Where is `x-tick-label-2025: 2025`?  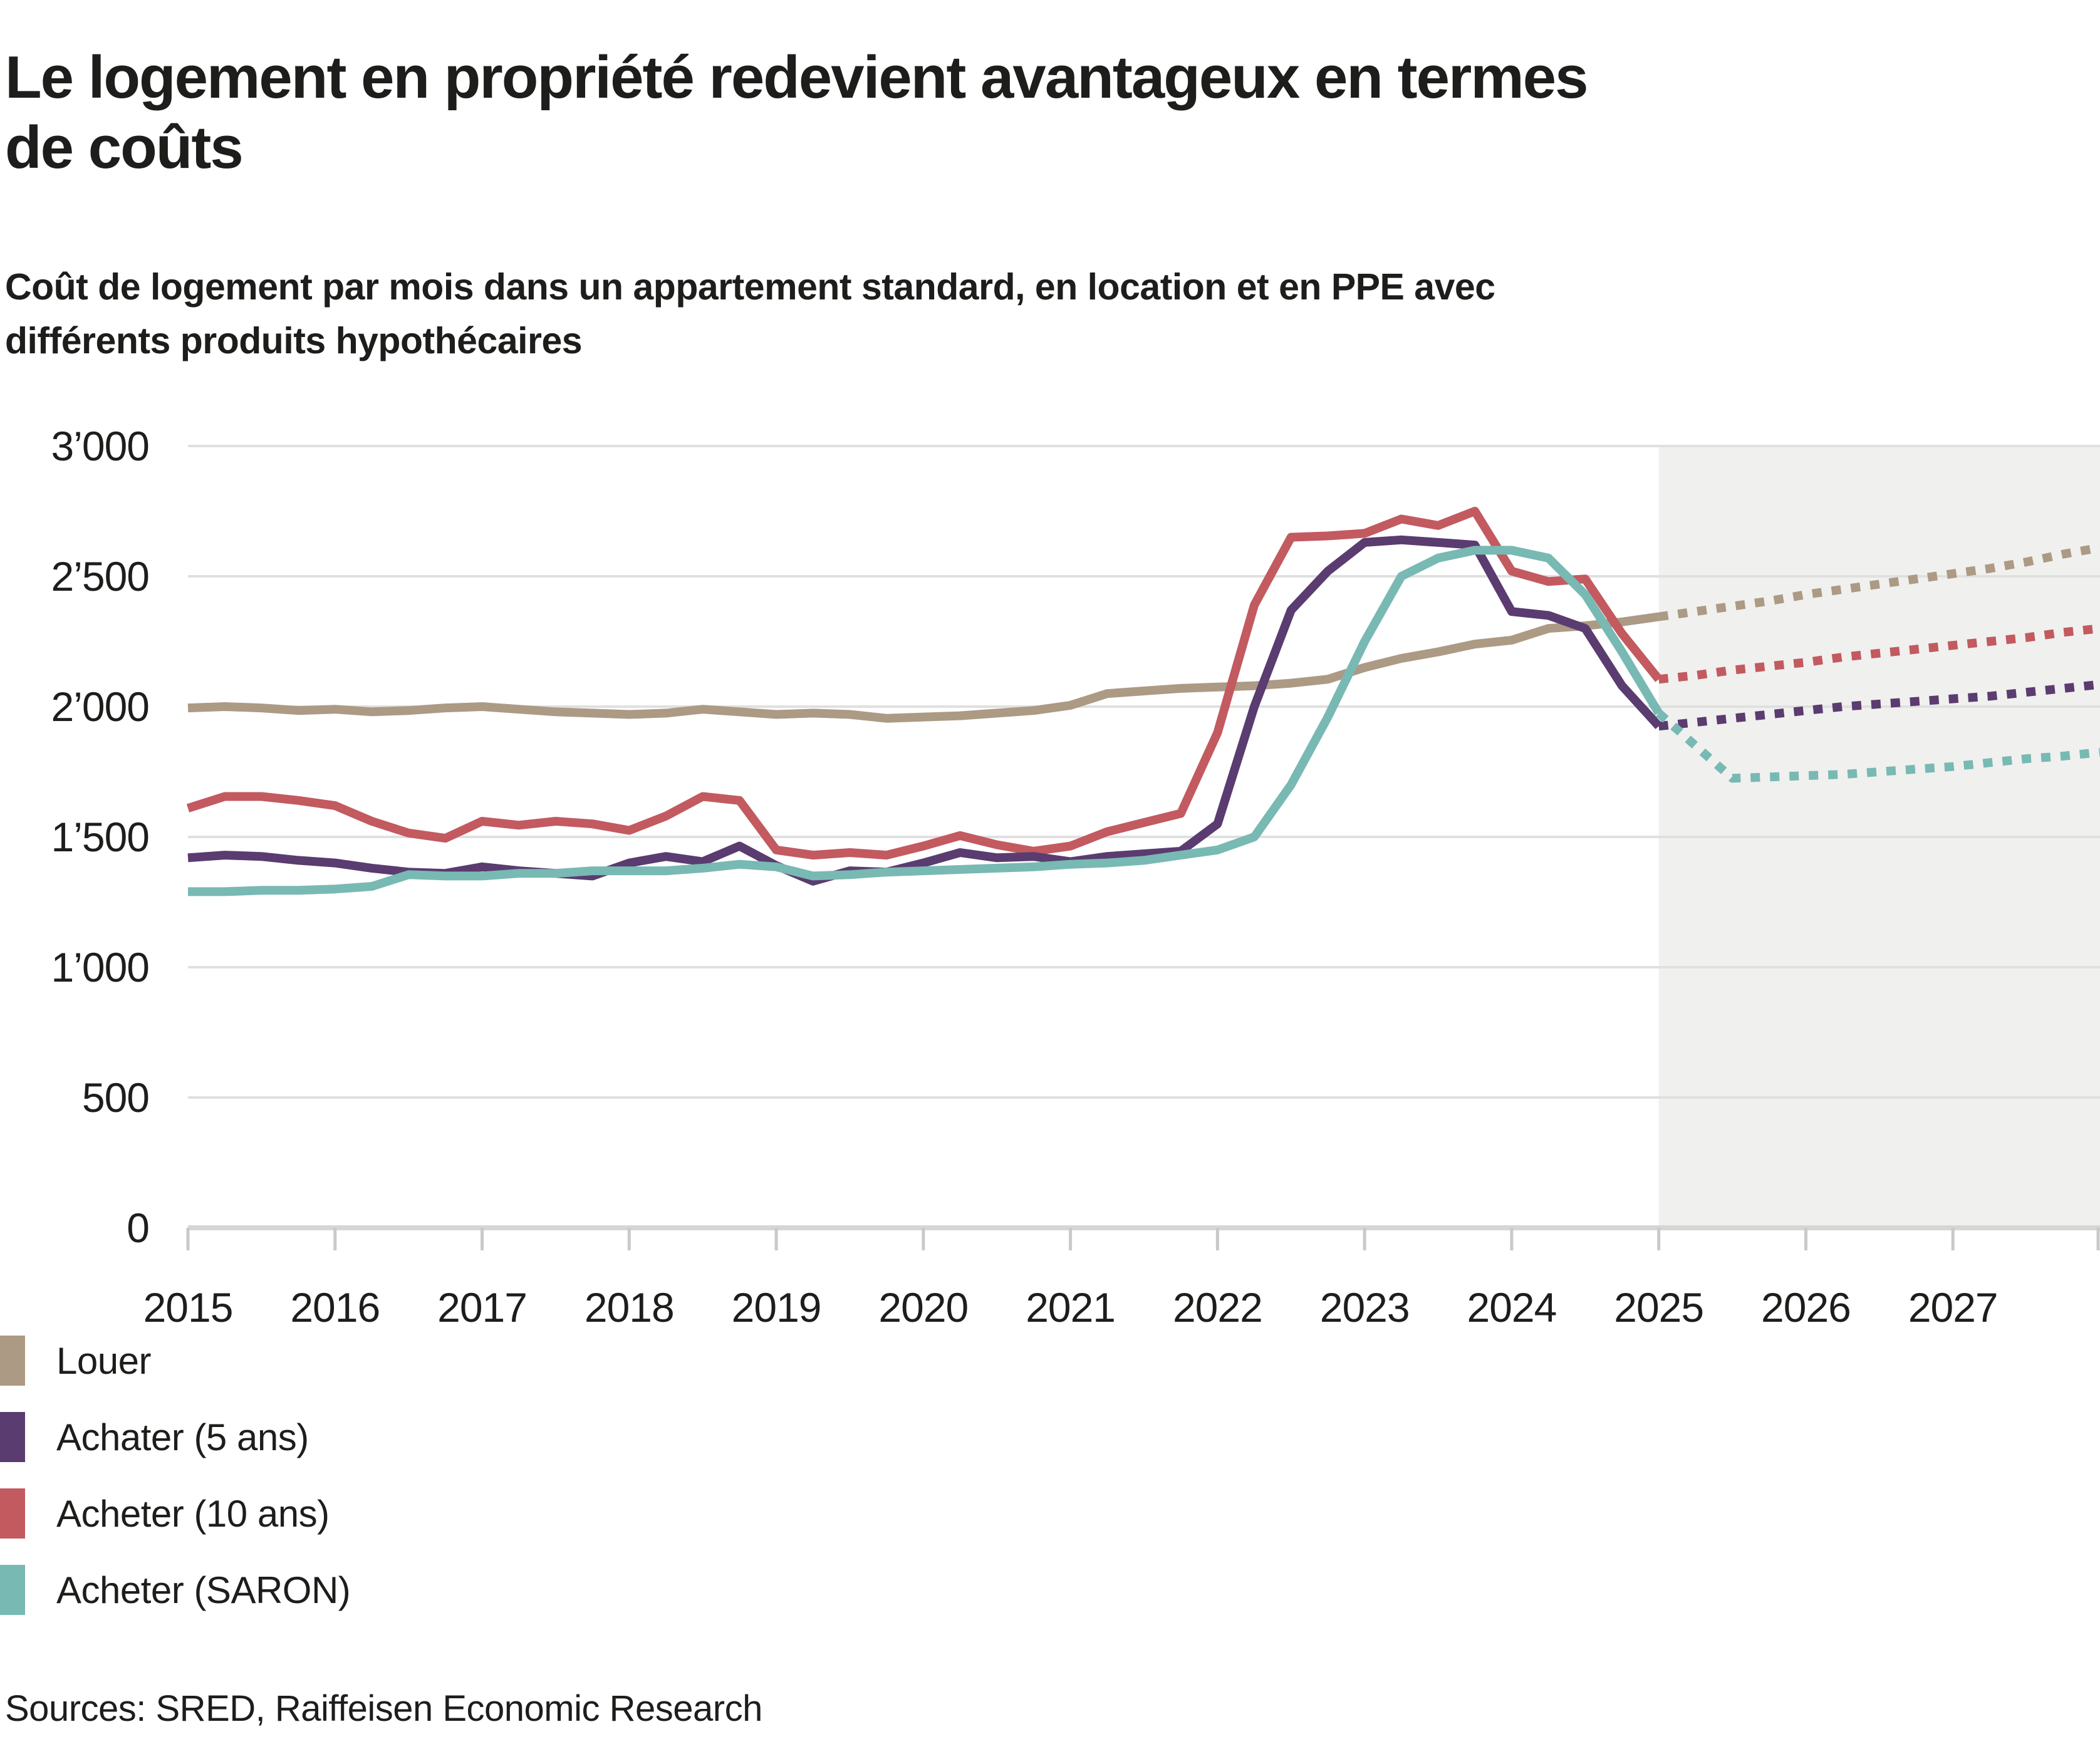
x-tick-label-2025: 2025 is located at coordinates (1658, 1307).